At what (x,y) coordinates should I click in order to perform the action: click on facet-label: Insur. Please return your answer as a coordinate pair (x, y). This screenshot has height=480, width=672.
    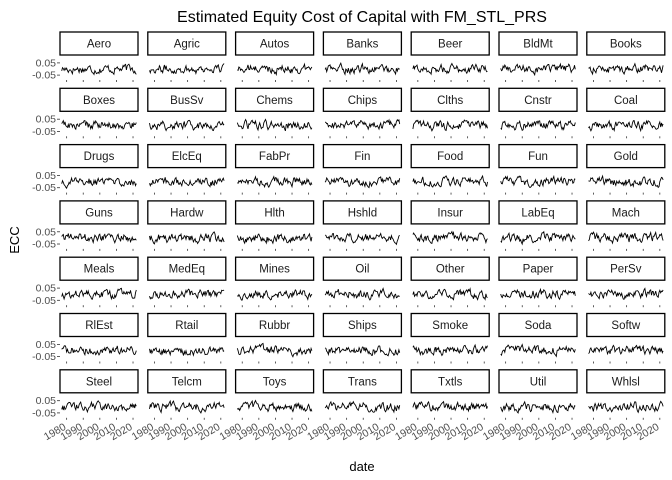
    Looking at the image, I should click on (450, 213).